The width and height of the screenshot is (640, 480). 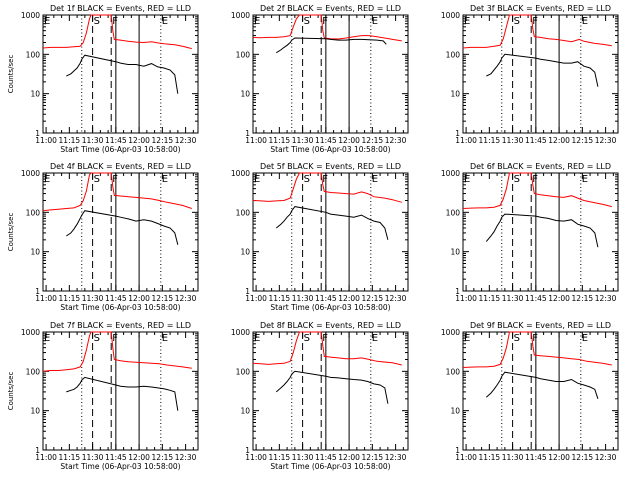 I want to click on panel-title: Det 1f BLACK = Events, RED = LLD, so click(x=120, y=8).